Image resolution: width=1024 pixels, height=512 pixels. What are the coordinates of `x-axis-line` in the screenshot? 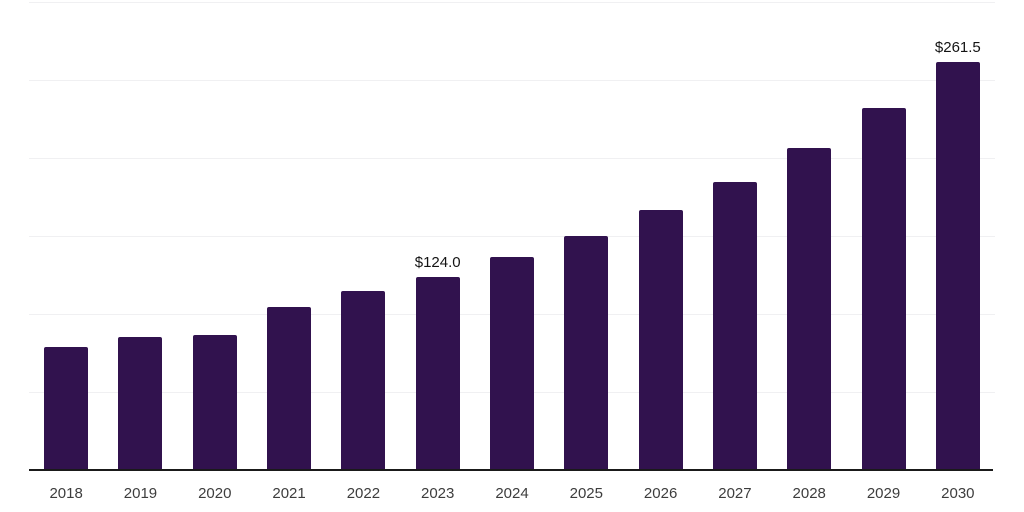 It's located at (511, 470).